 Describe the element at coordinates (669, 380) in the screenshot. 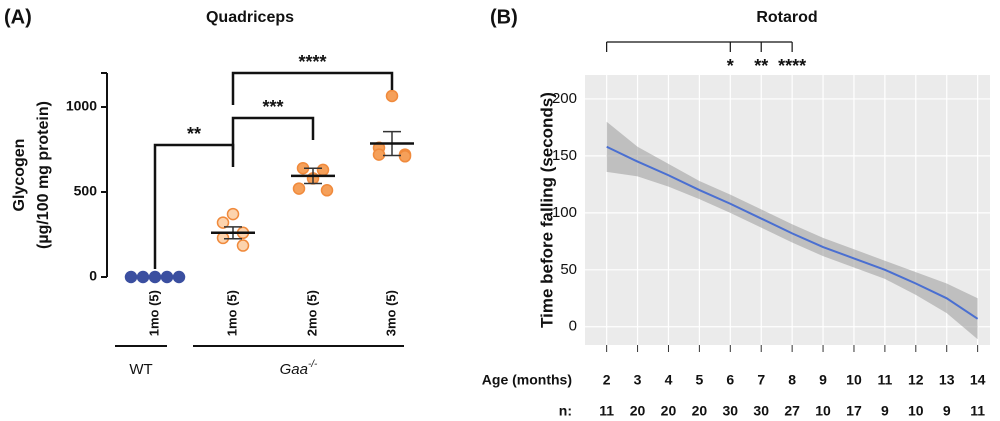

I see `x-tick-label: 4` at that location.